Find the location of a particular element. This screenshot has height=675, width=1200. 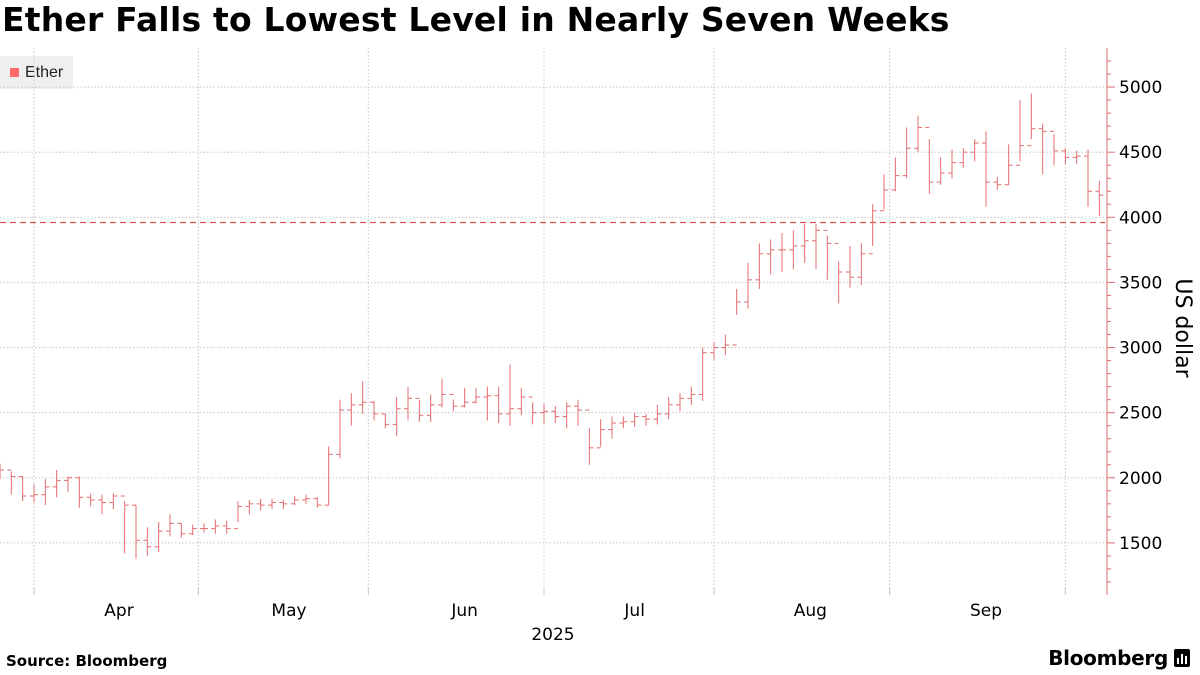

y-tick-label: 2500 is located at coordinates (1140, 414).